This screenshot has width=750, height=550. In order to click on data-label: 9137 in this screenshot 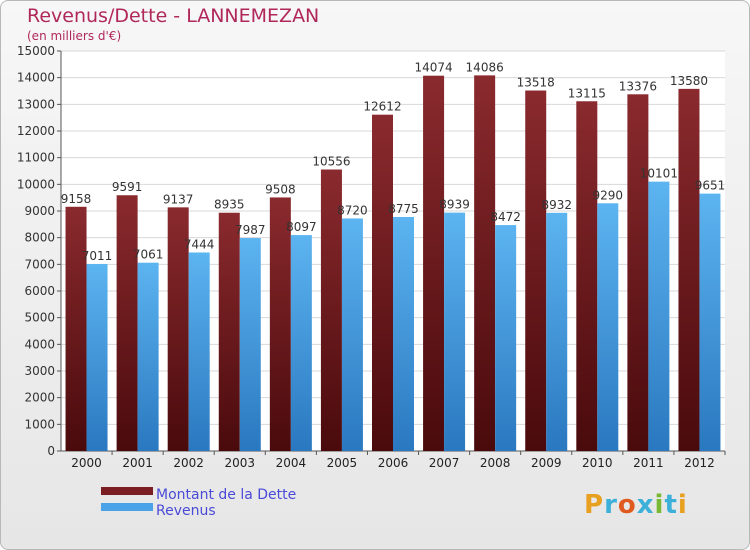, I will do `click(178, 199)`.